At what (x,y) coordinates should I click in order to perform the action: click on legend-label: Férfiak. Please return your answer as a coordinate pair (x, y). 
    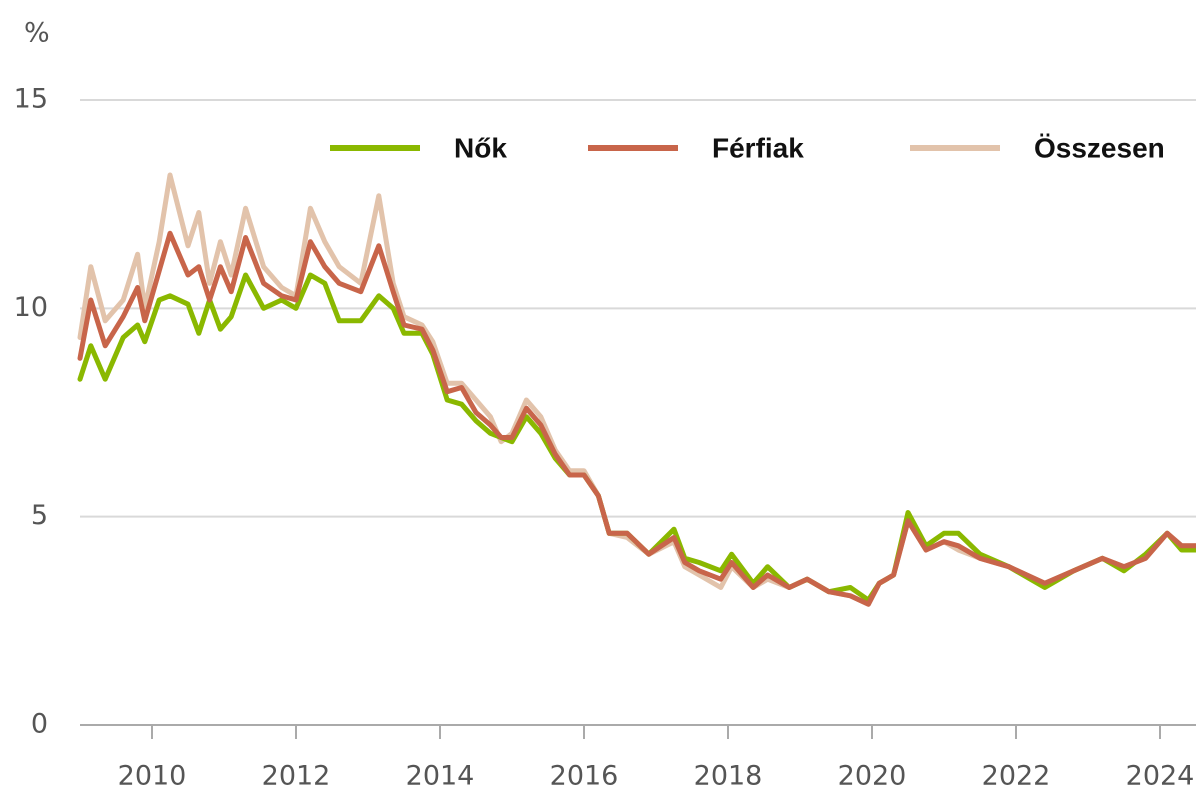
    Looking at the image, I should click on (758, 147).